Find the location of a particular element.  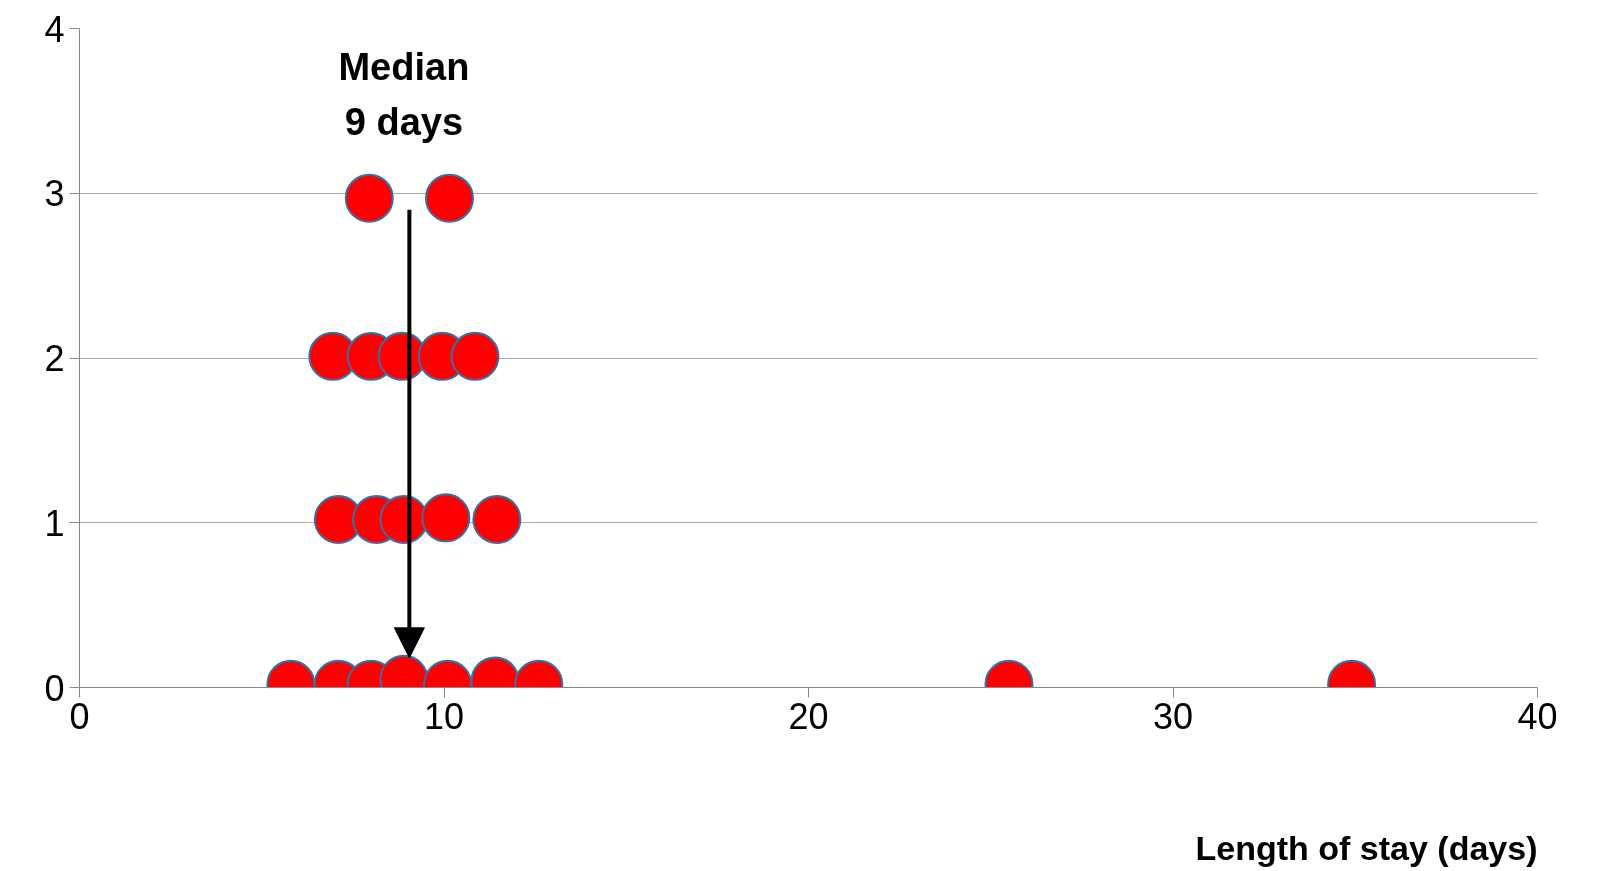

y-tick-label: 4 is located at coordinates (54, 29).